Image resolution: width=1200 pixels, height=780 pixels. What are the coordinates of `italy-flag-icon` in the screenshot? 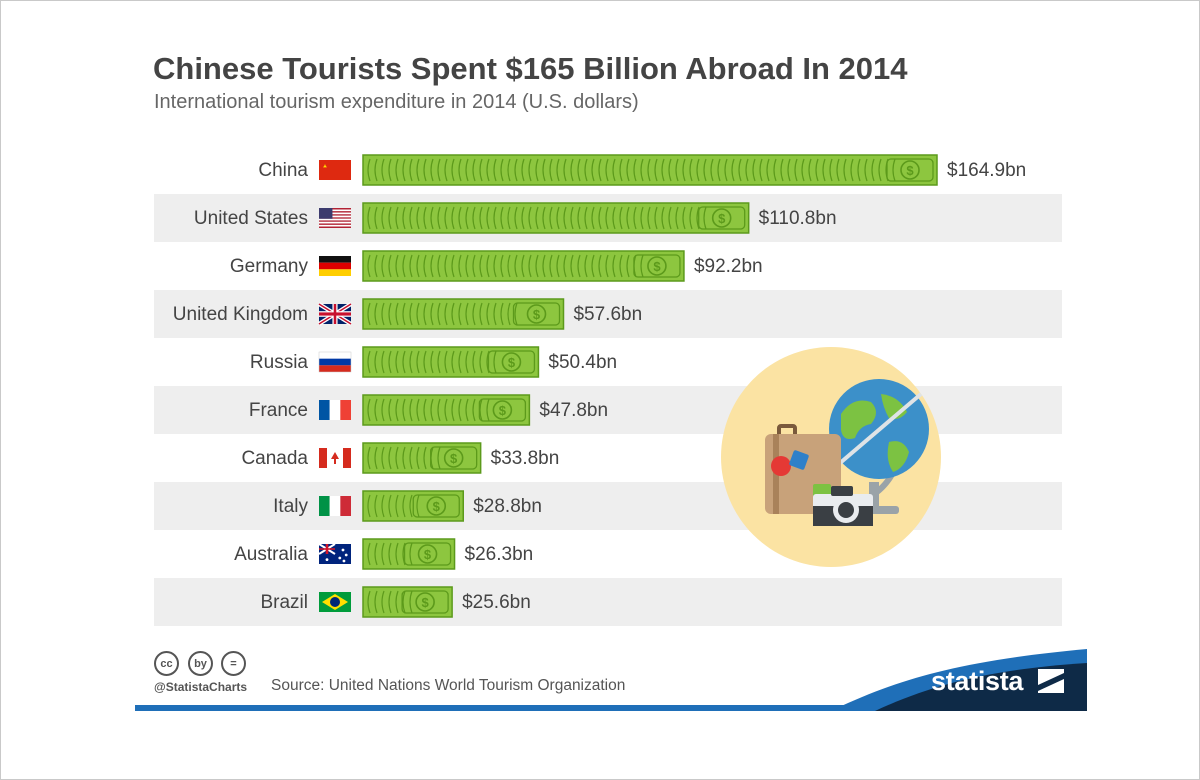 It's located at (335, 506).